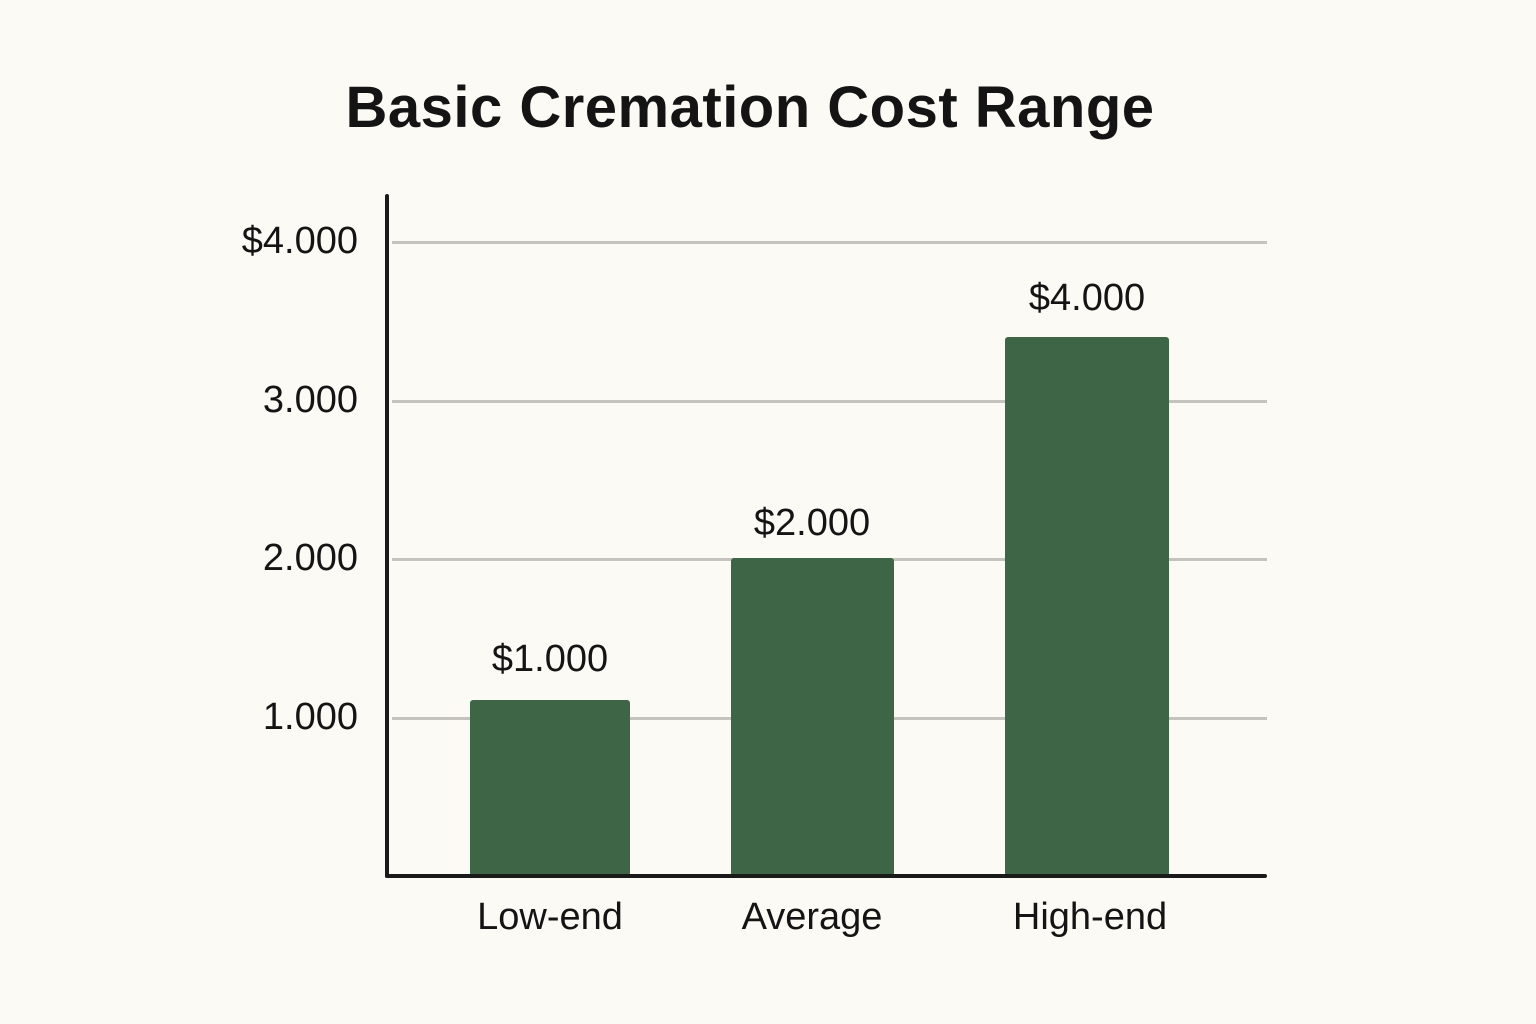  What do you see at coordinates (1087, 298) in the screenshot?
I see `bar-value-label: $4.000` at bounding box center [1087, 298].